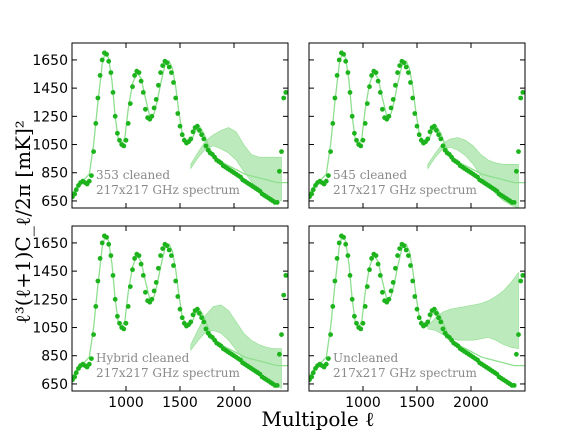  Describe the element at coordinates (50, 329) in the screenshot. I see `y-tick-label: 1050` at that location.